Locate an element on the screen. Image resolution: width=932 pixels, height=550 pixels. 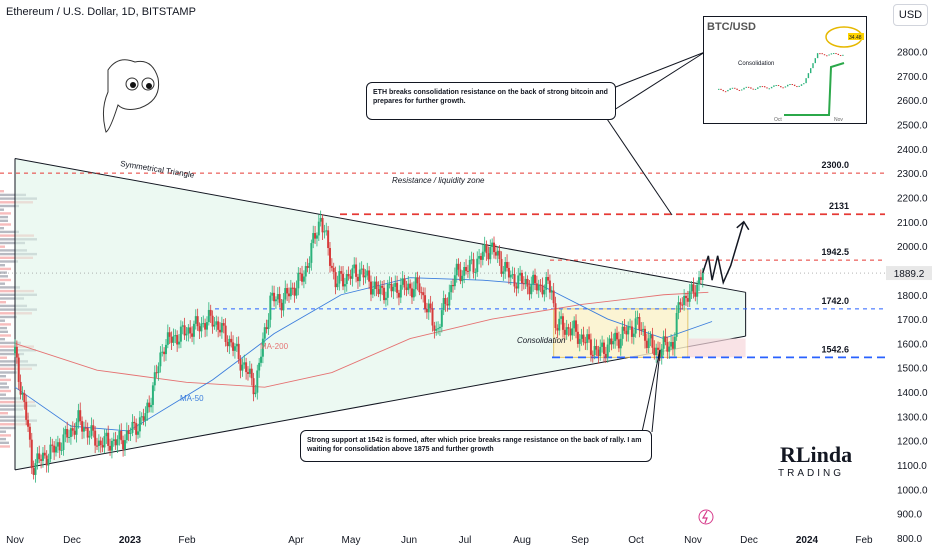
y-tick-label: 1500.0 is located at coordinates (912, 369).